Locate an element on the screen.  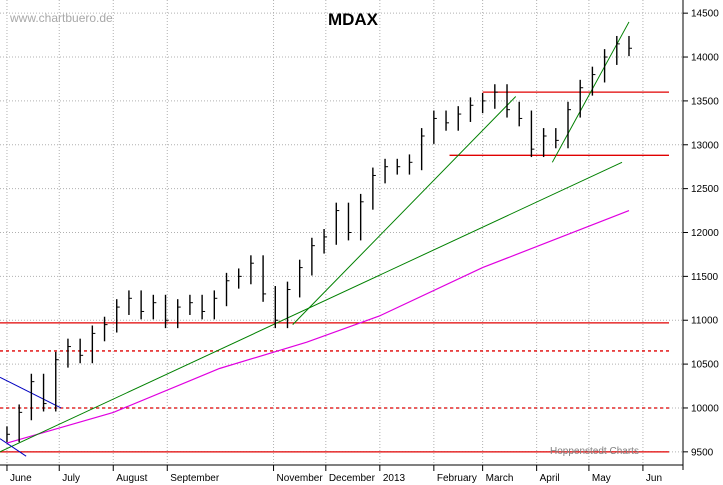
chart-title: MDAX is located at coordinates (353, 19).